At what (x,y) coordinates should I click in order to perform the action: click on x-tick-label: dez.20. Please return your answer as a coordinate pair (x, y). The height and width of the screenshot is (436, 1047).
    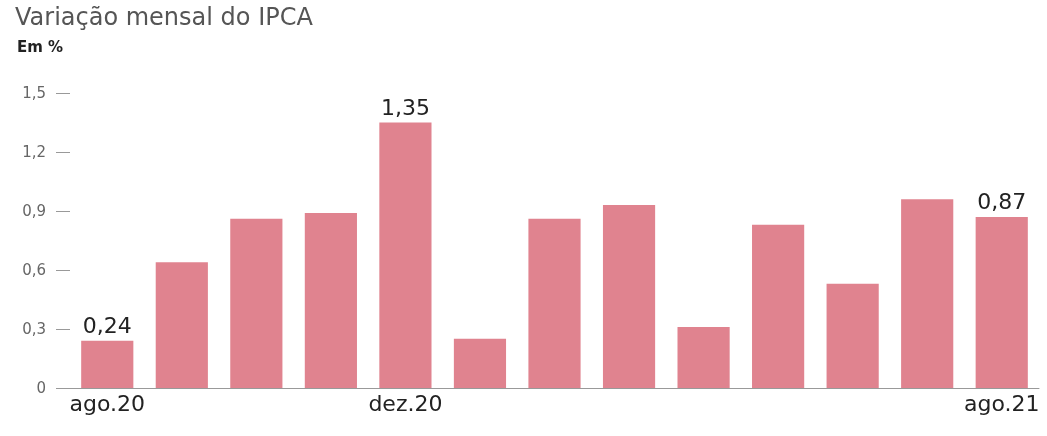
    Looking at the image, I should click on (405, 403).